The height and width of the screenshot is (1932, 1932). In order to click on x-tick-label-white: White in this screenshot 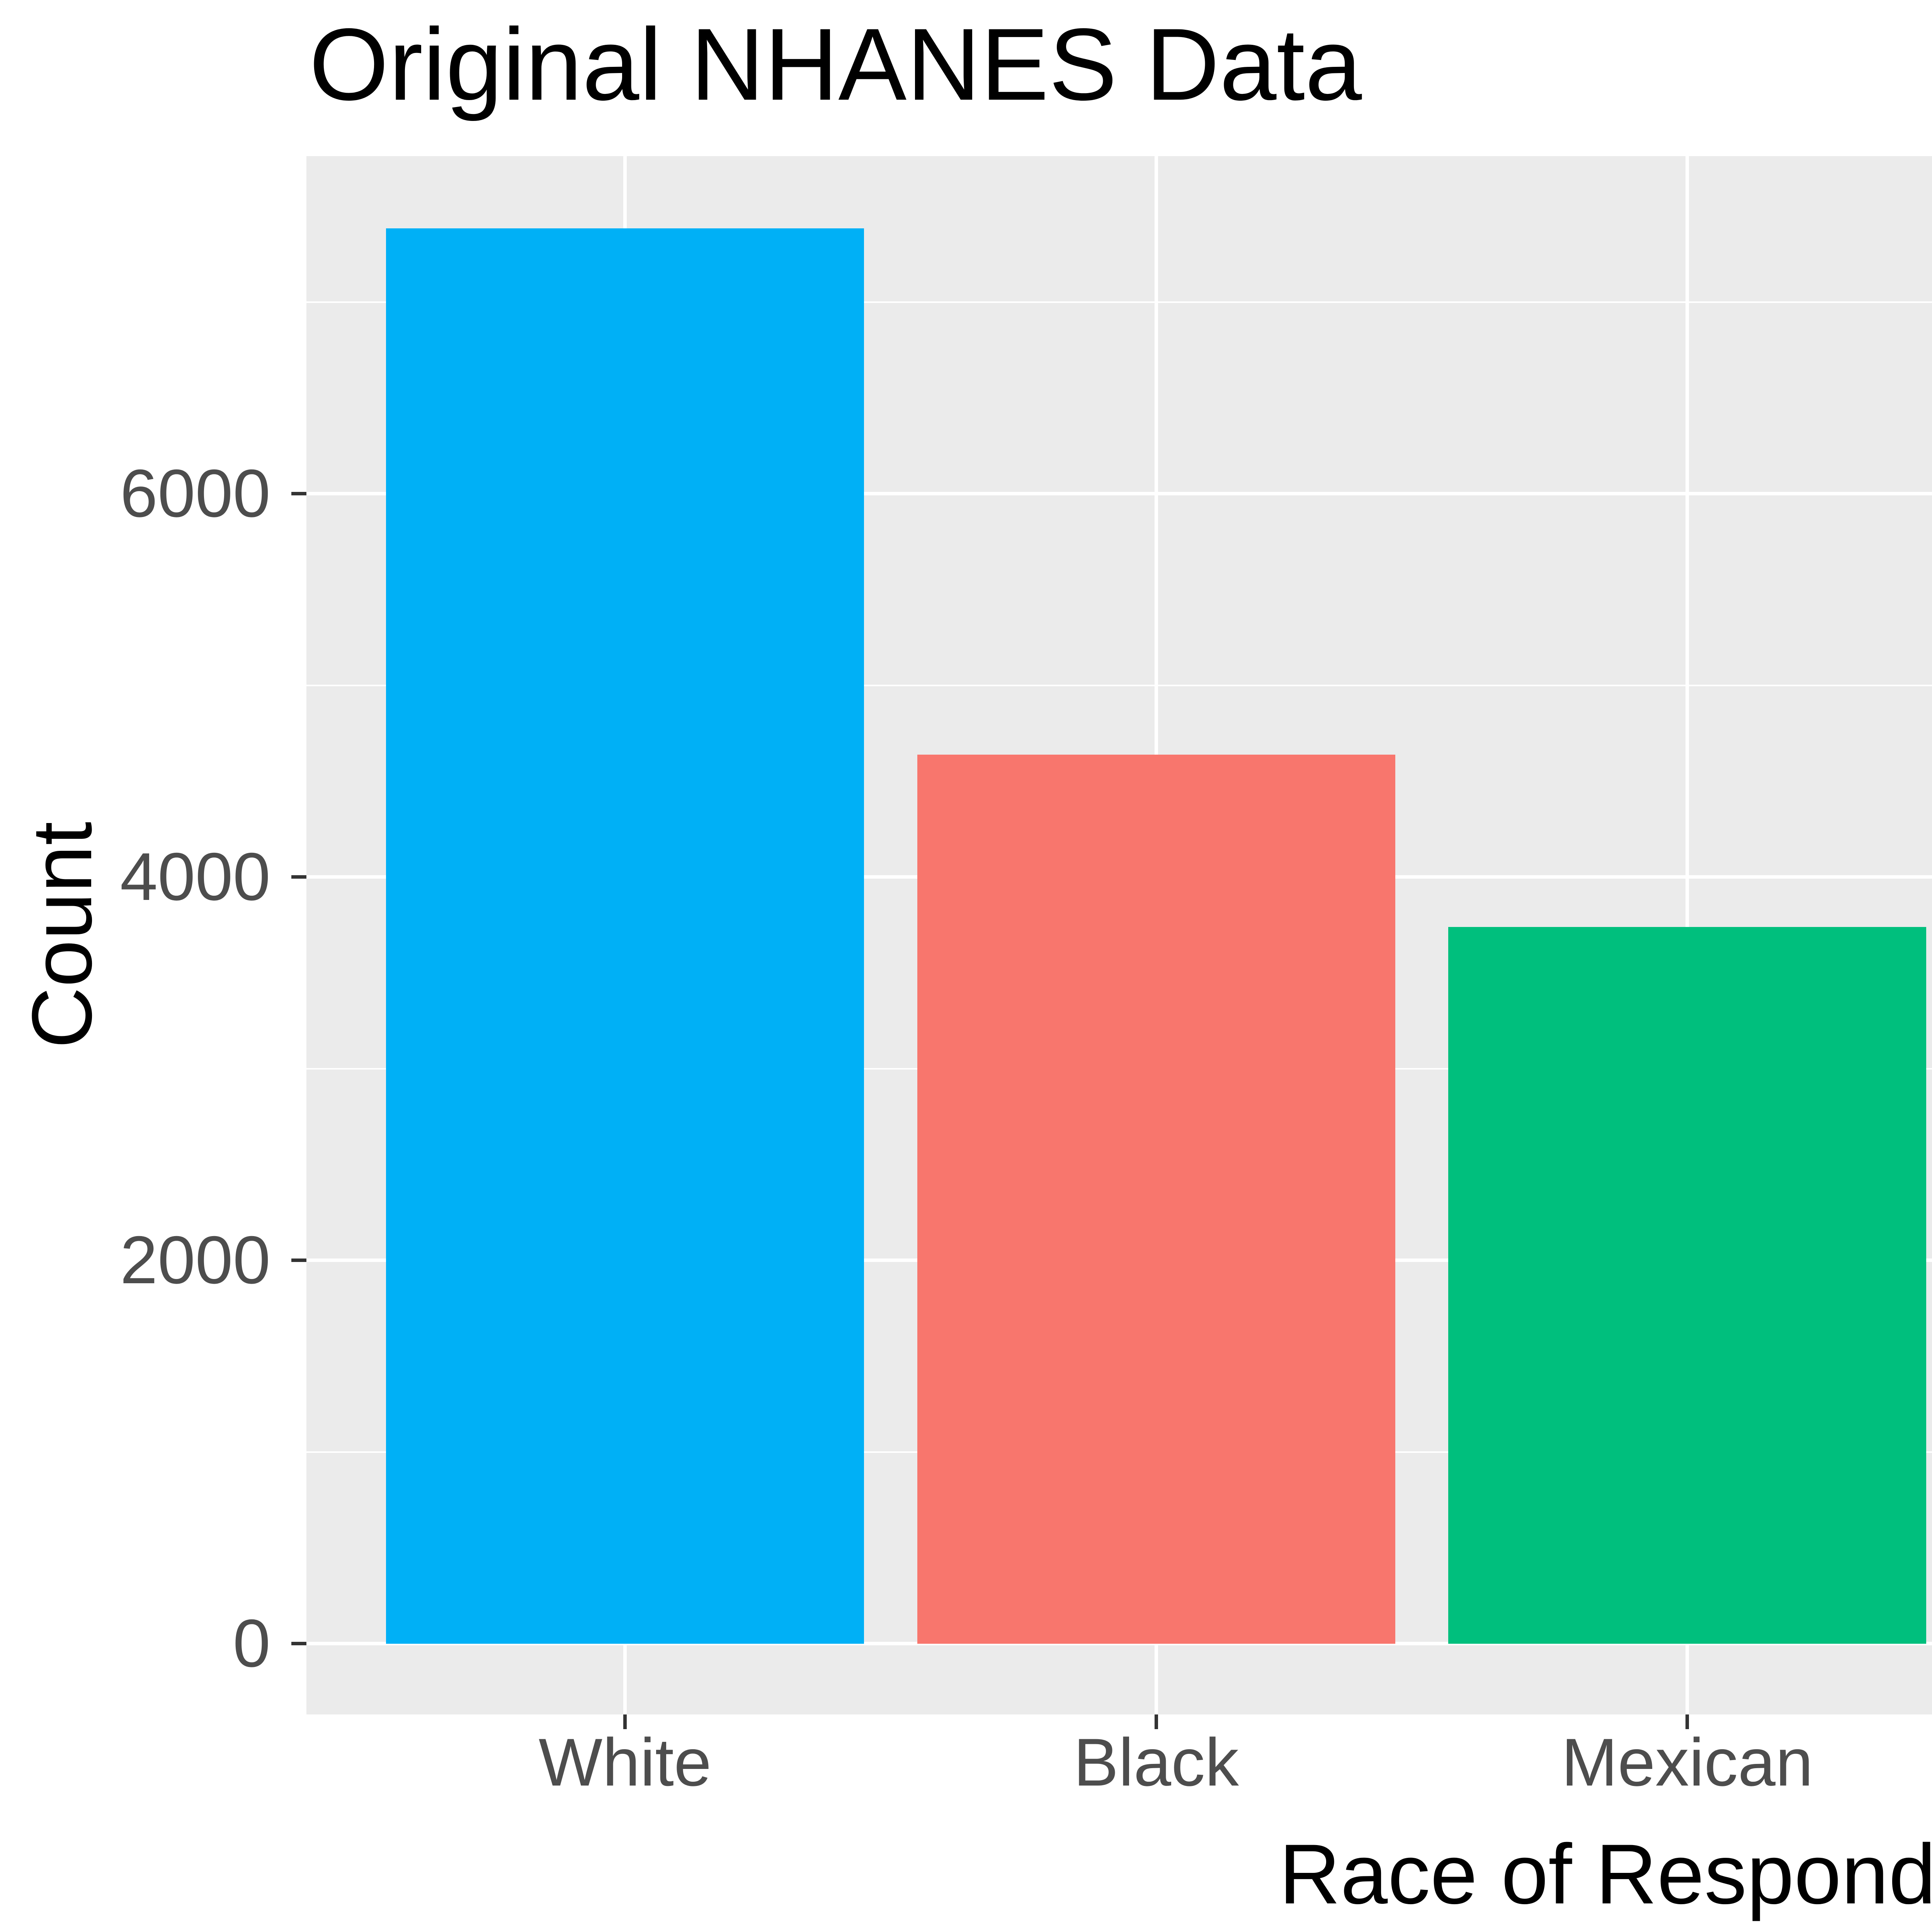, I will do `click(625, 1763)`.